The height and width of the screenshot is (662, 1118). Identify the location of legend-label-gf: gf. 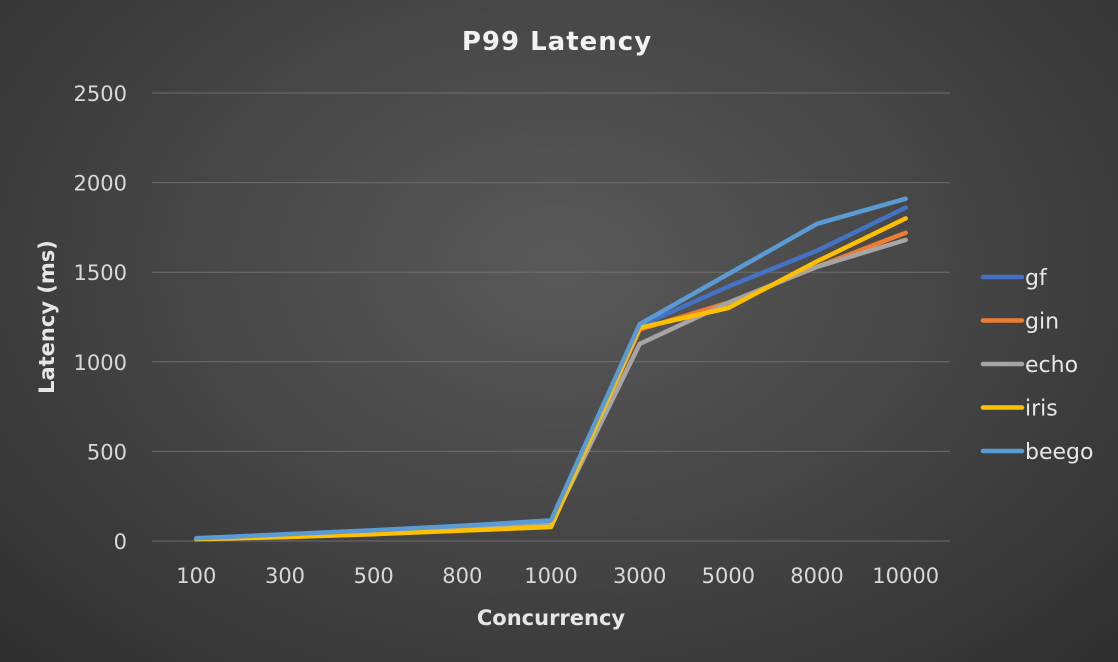
(1036, 278).